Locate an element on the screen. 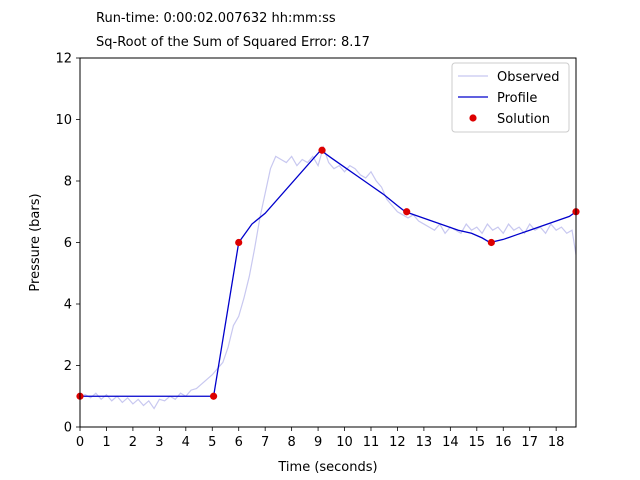 The height and width of the screenshot is (480, 640). legend-label-solution: Solution is located at coordinates (523, 119).